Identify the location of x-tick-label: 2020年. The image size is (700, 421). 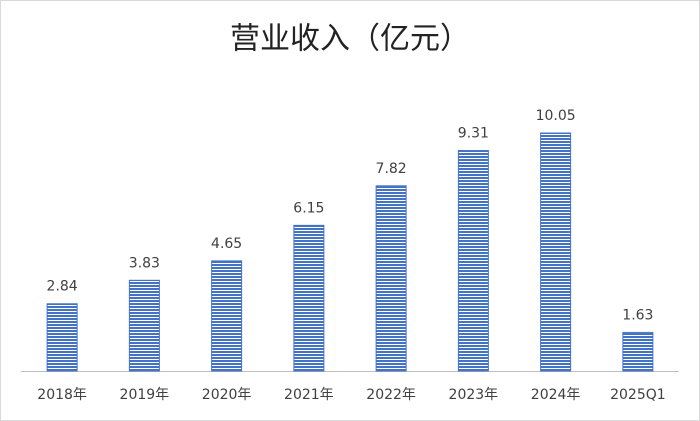
(227, 395).